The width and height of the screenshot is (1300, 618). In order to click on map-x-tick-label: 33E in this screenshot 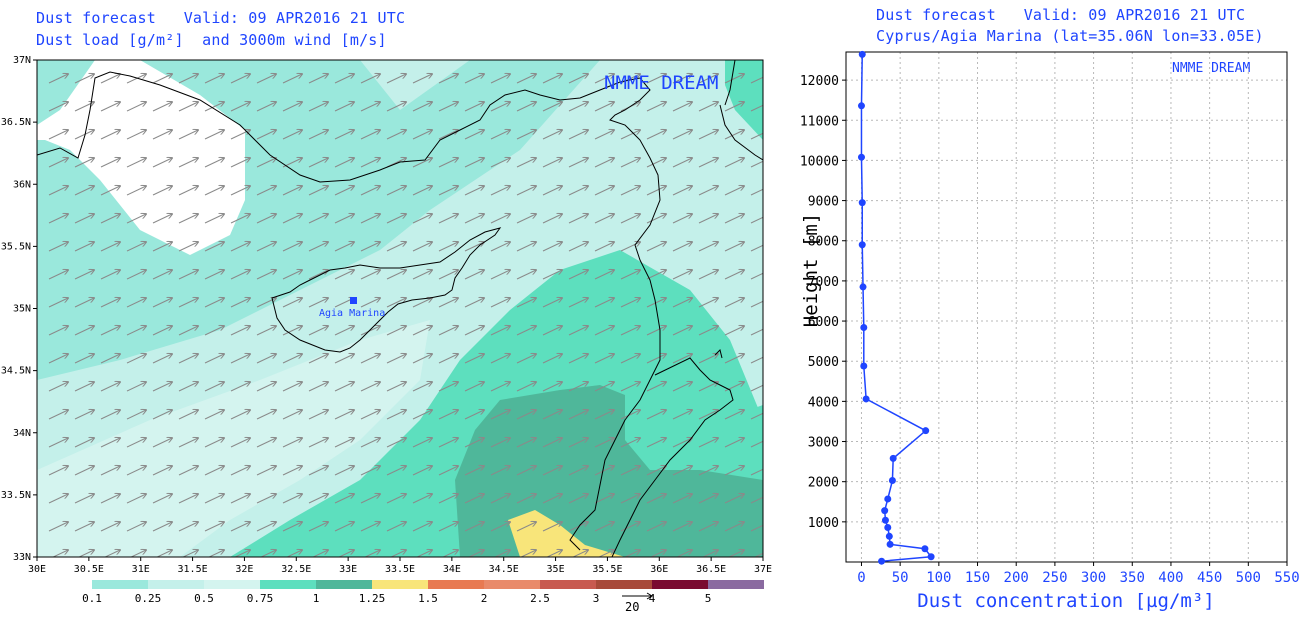, I will do `click(348, 569)`.